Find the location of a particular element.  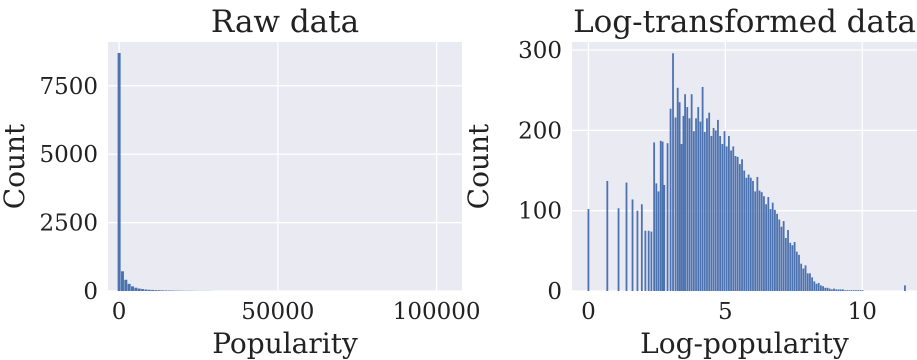

log-x-ticks: 0 5 10 is located at coordinates (729, 312).